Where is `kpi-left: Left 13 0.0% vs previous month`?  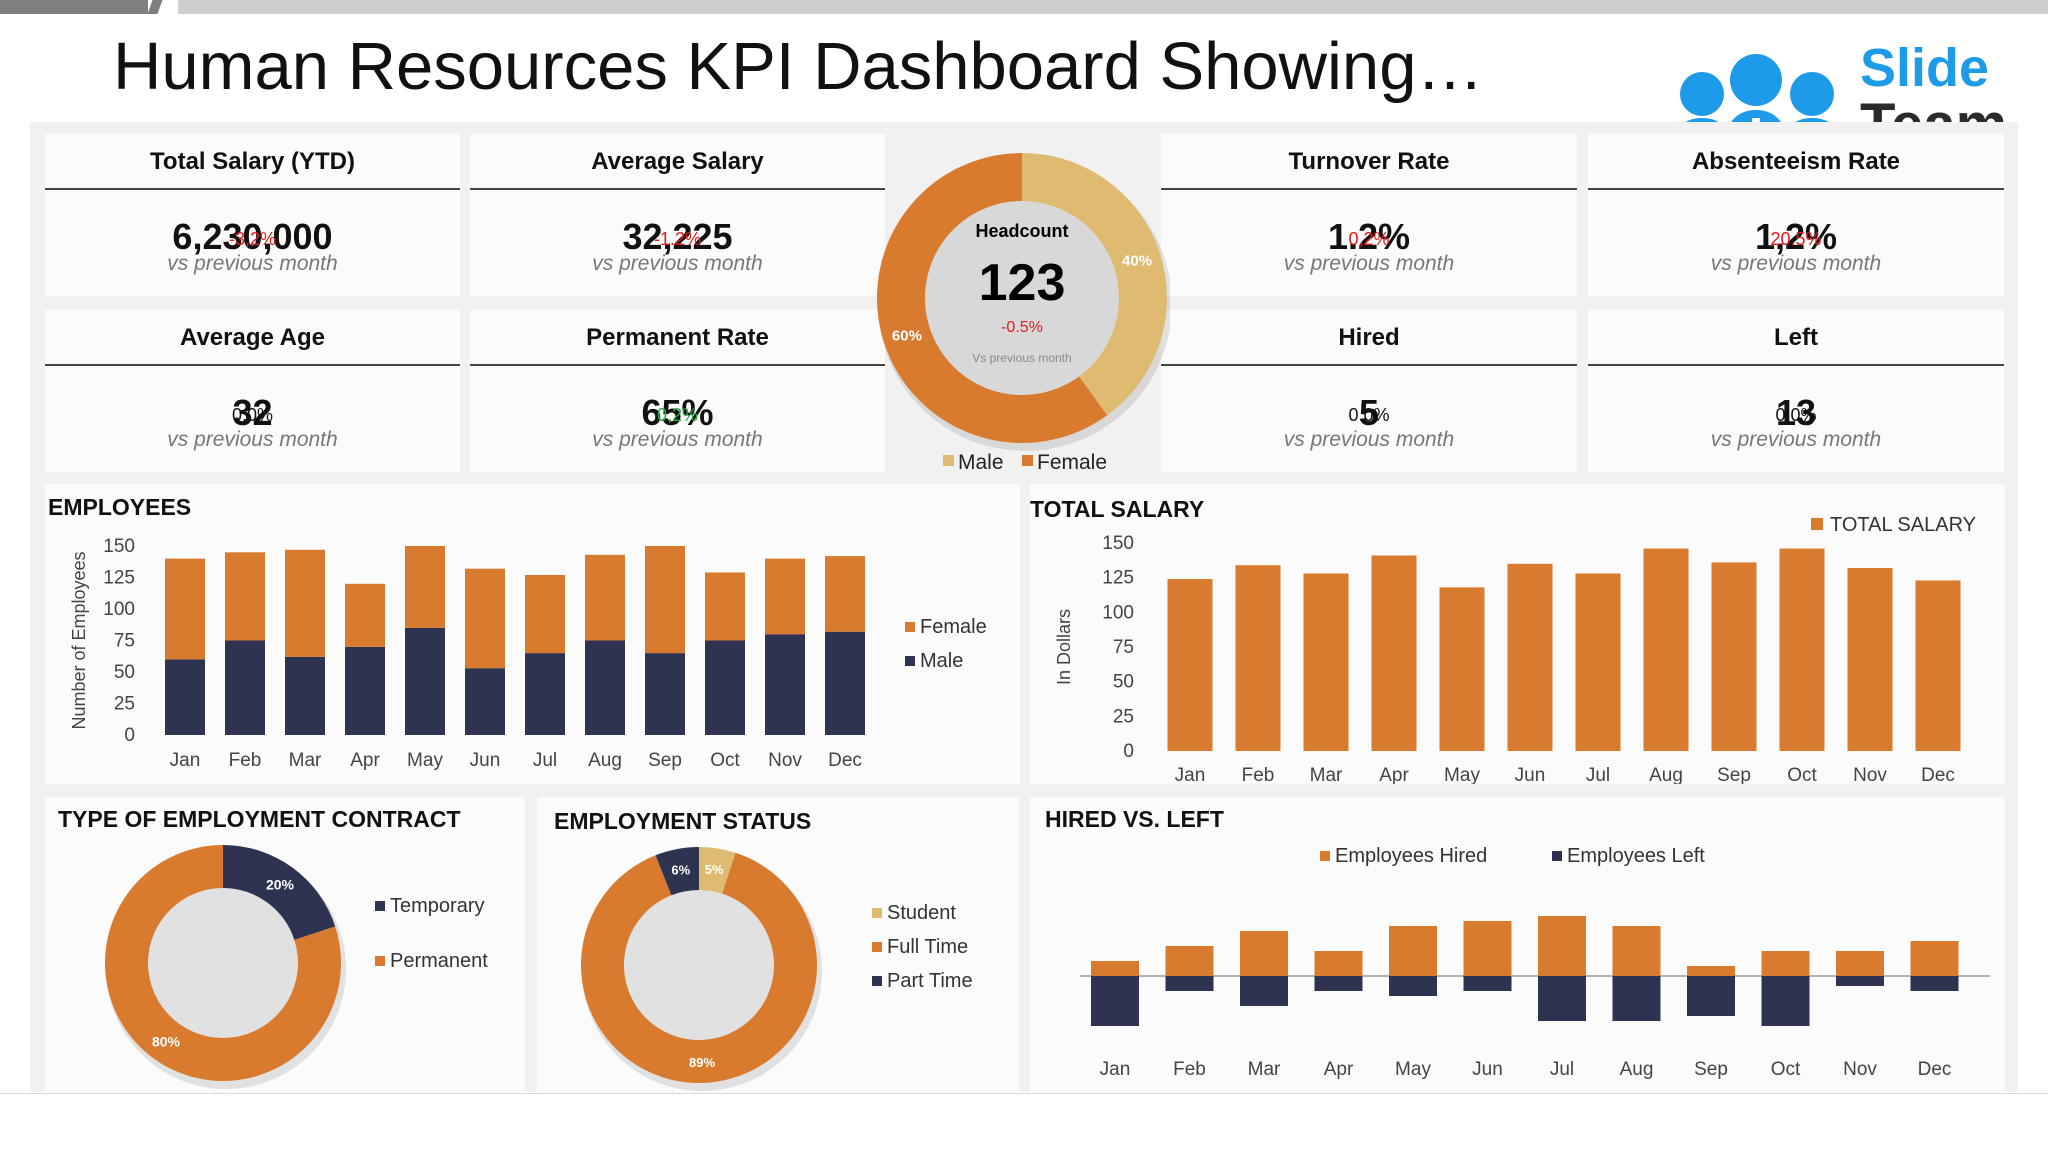 kpi-left: Left 13 0.0% vs previous month is located at coordinates (1796, 391).